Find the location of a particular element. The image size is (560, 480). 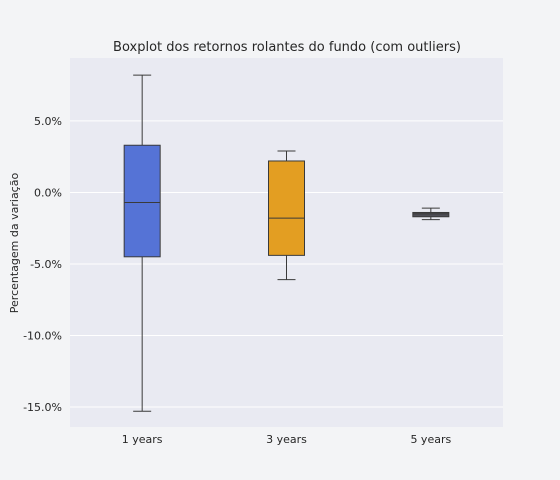

y-tick-label: -15.0% is located at coordinates (42, 407).